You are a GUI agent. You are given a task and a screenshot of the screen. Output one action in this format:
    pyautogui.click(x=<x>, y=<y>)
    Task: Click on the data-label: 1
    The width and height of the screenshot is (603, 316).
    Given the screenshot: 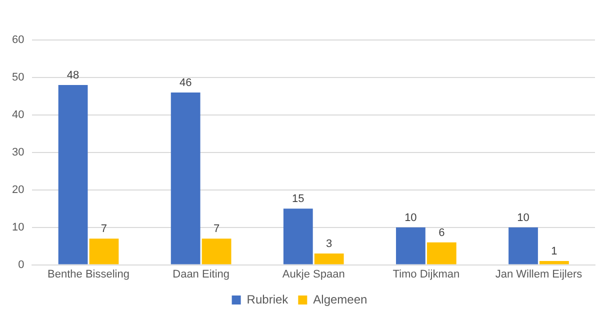 What is the action you would take?
    pyautogui.click(x=554, y=252)
    